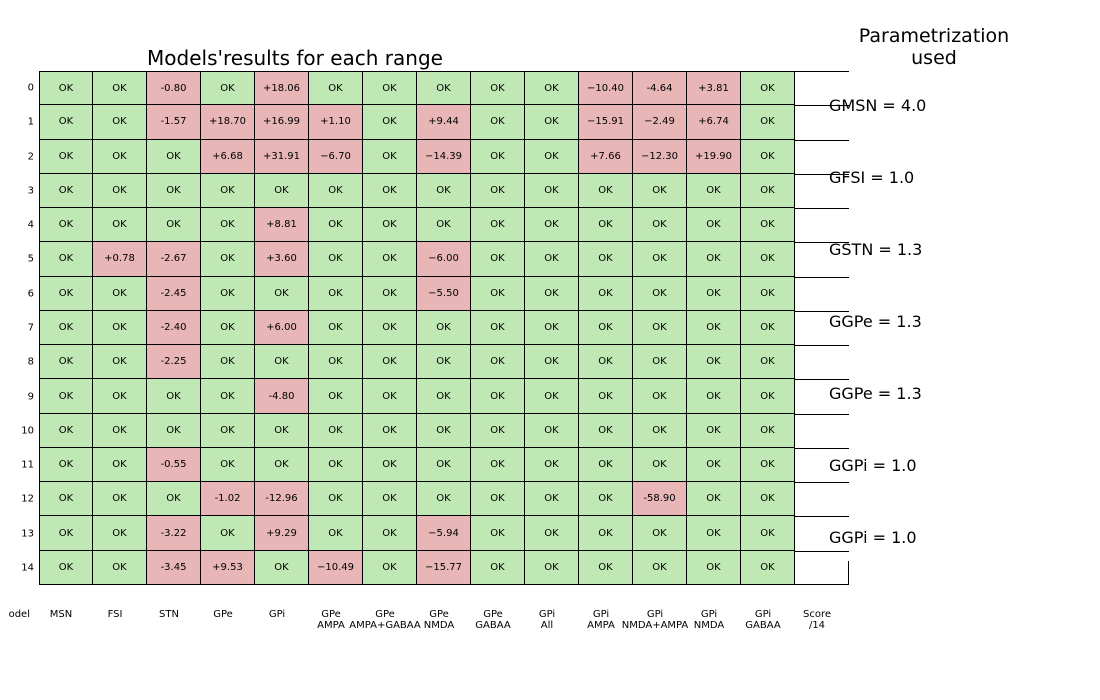  What do you see at coordinates (174, 567) in the screenshot?
I see `table-cell: -3.45` at bounding box center [174, 567].